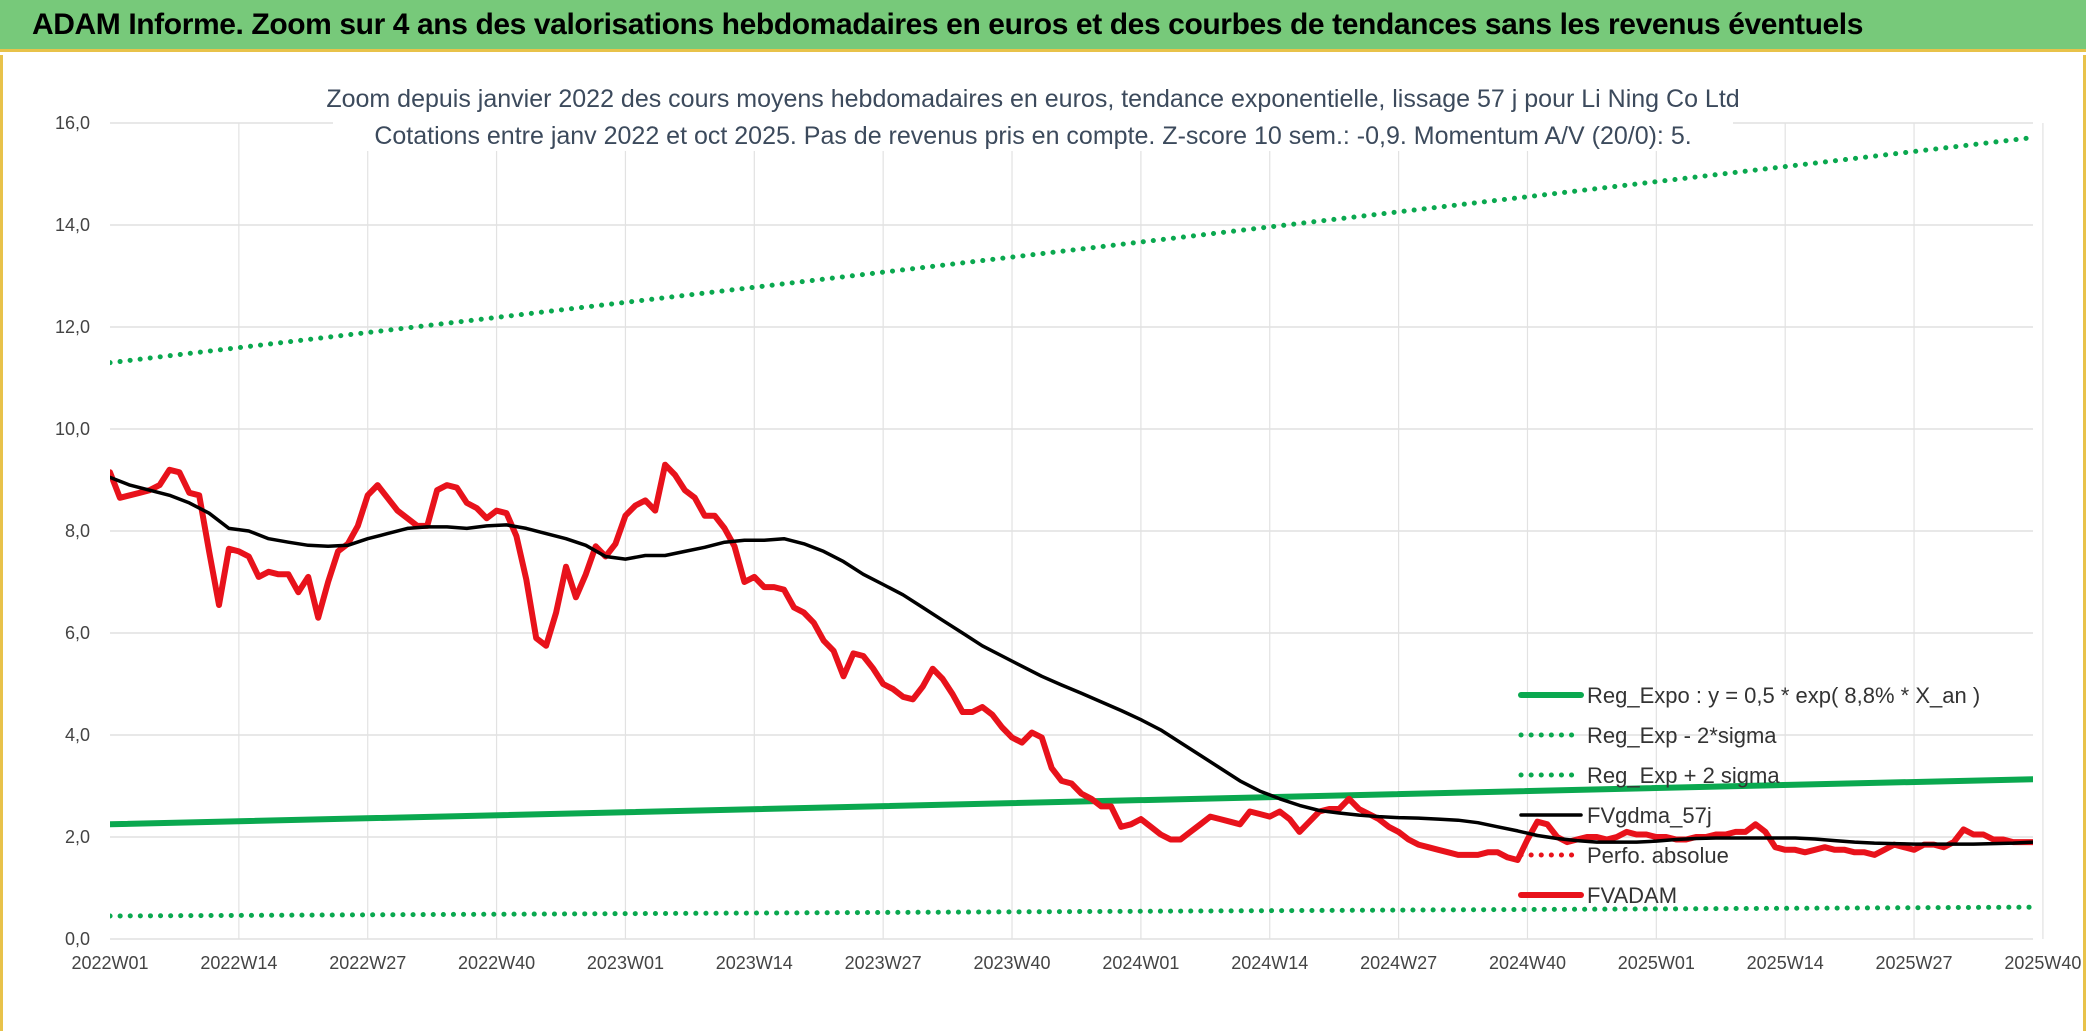  Describe the element at coordinates (625, 963) in the screenshot. I see `x-tick-label: 2023W01` at that location.